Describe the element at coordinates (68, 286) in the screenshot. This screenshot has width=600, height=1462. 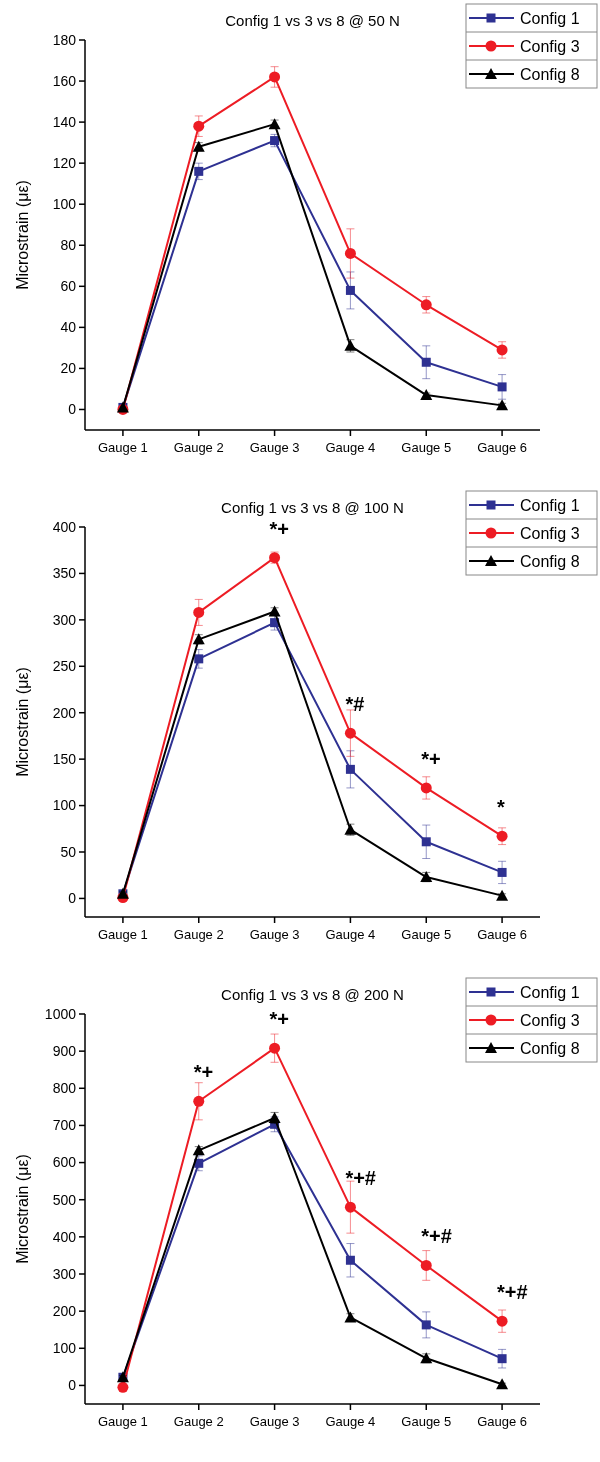
I see `y-tick-label: 60` at that location.